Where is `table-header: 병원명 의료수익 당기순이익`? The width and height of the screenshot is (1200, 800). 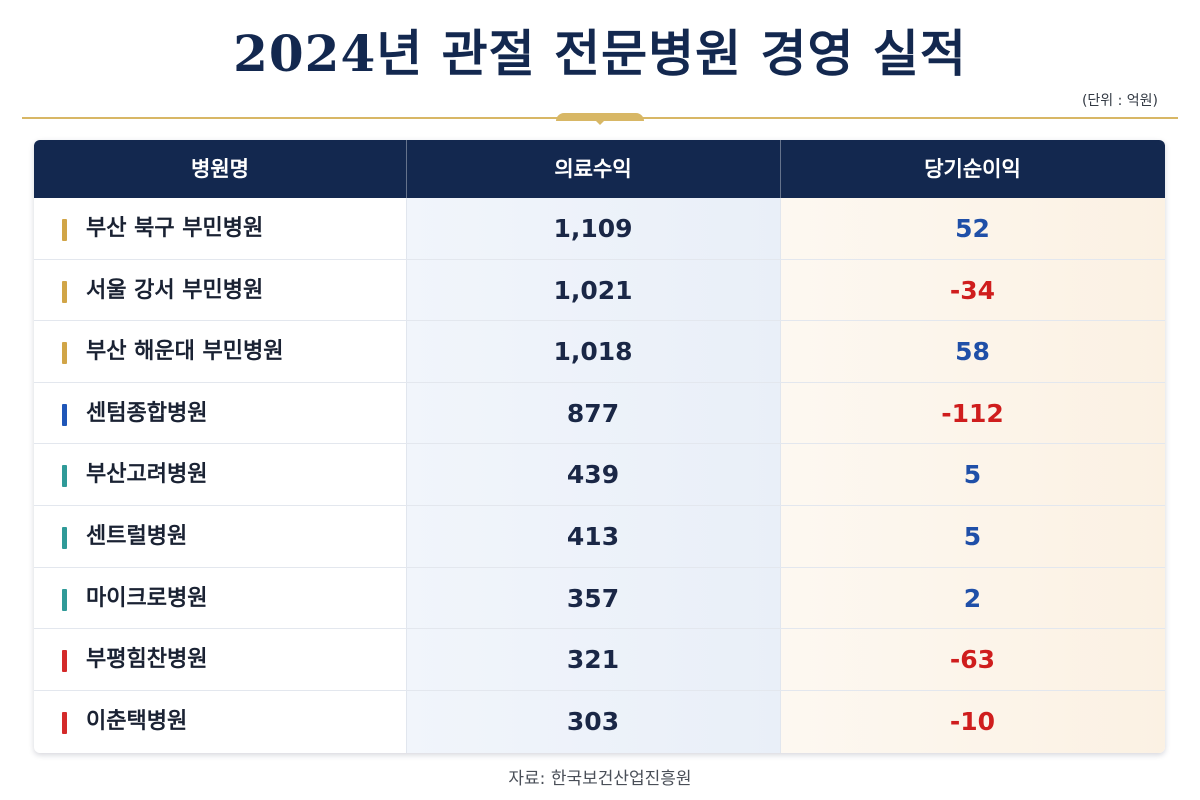
table-header: 병원명 의료수익 당기순이익 is located at coordinates (599, 169).